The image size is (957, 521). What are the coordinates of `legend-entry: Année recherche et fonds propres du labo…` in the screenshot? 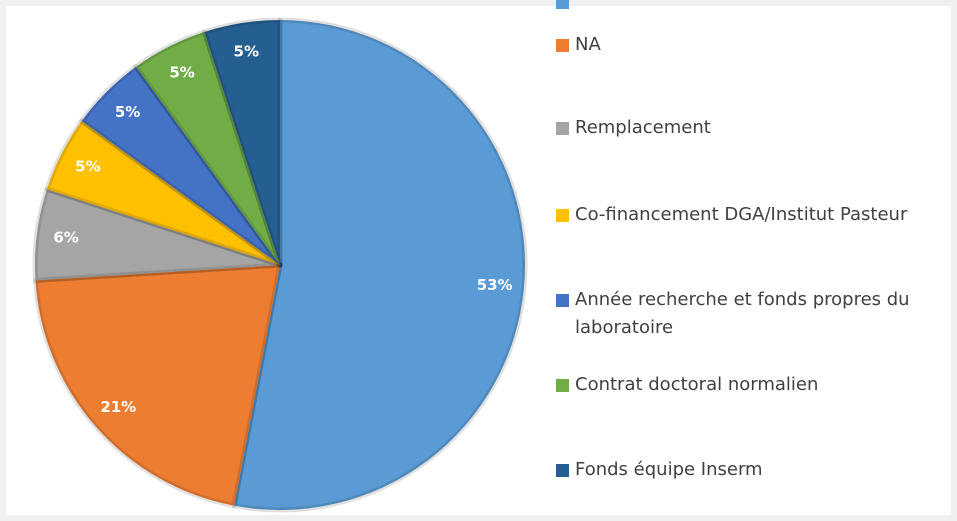 It's located at (753, 314).